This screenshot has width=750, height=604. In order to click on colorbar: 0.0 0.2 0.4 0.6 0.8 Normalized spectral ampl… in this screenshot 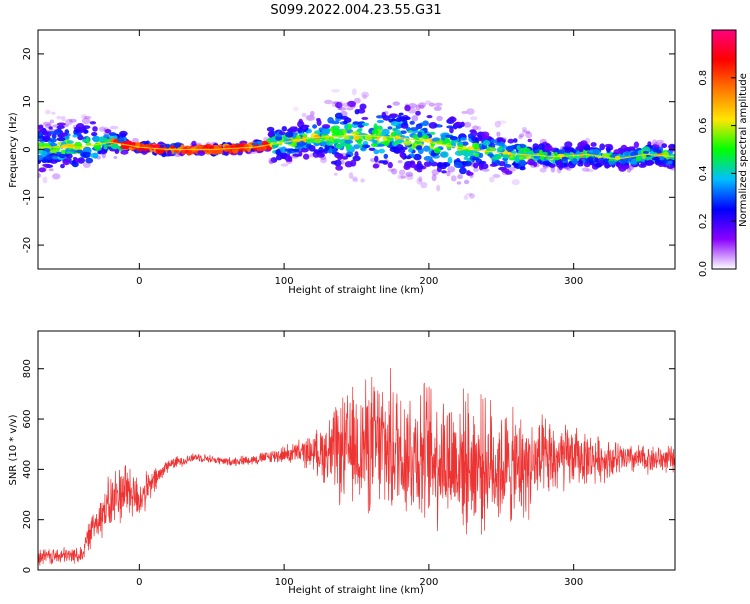, I will do `click(723, 153)`.